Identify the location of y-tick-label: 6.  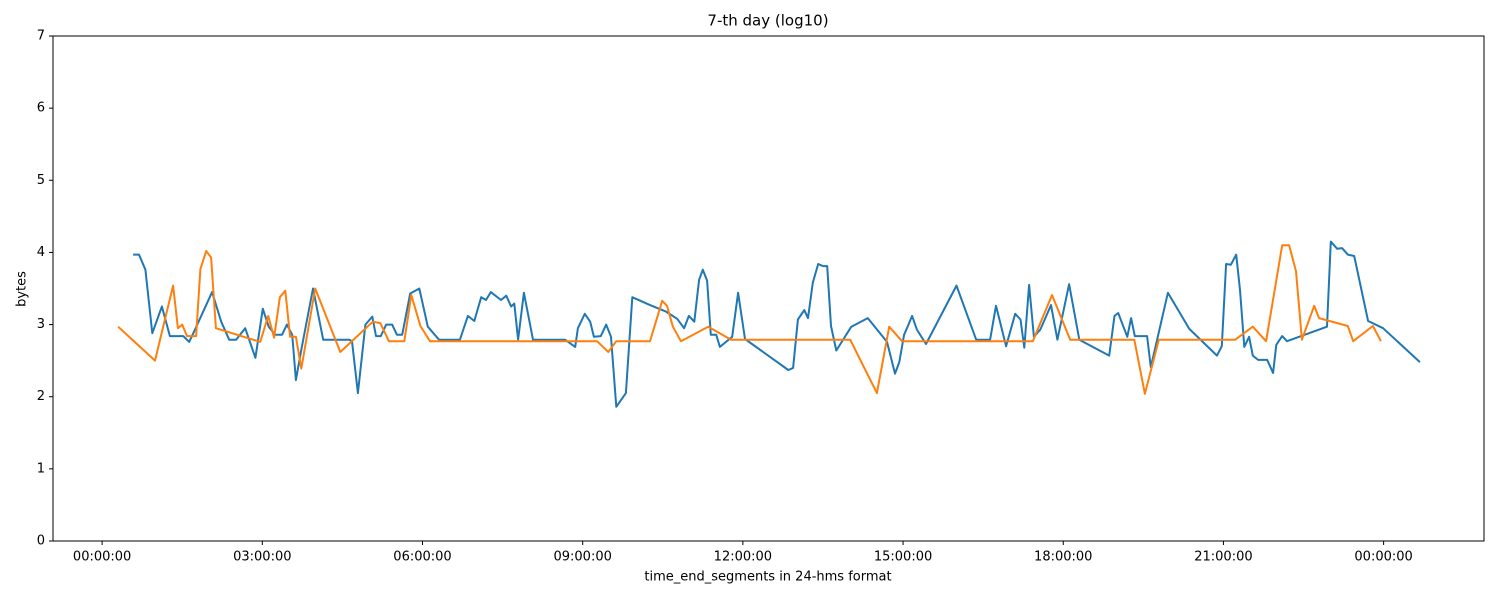
(41, 108).